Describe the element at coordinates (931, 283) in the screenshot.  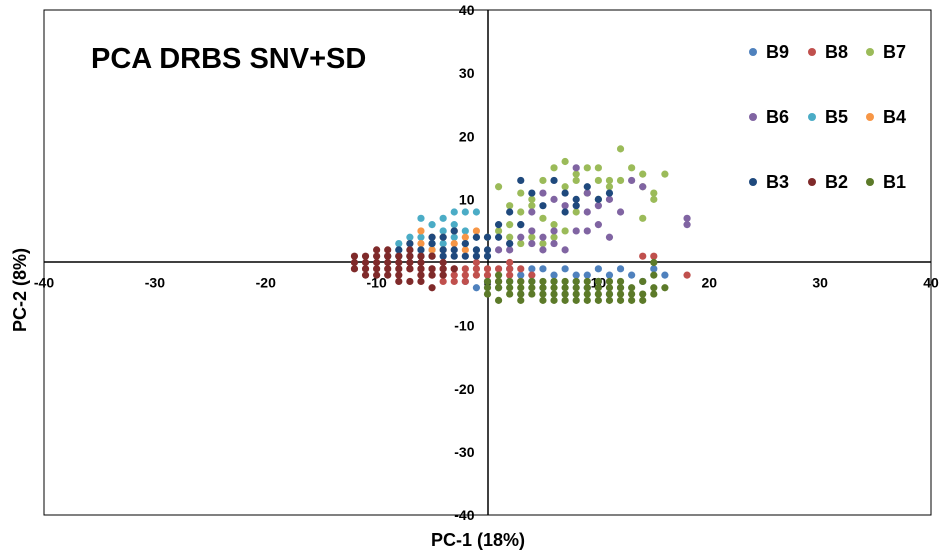
I see `x-tick-label: 40` at that location.